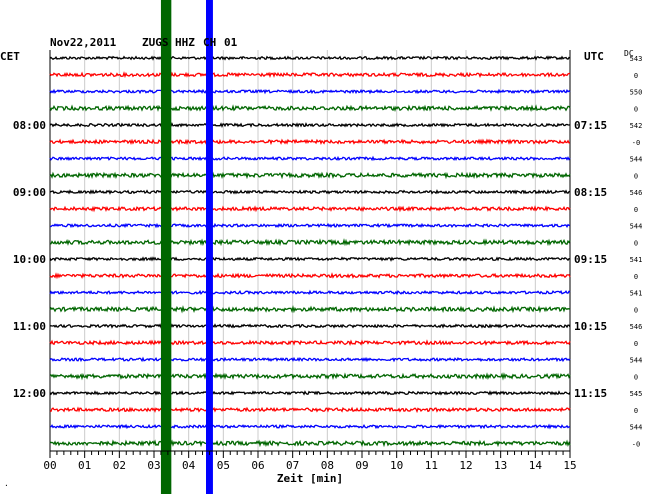 This screenshot has width=650, height=494. Describe the element at coordinates (536, 465) in the screenshot. I see `x-tick-label: 14` at that location.